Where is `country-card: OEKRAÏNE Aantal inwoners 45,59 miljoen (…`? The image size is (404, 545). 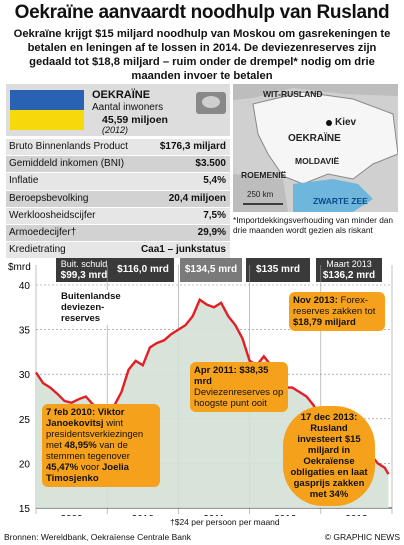
country-card: OEKRAÏNE Aantal inwoners 45,59 miljoen (… is located at coordinates (118, 110).